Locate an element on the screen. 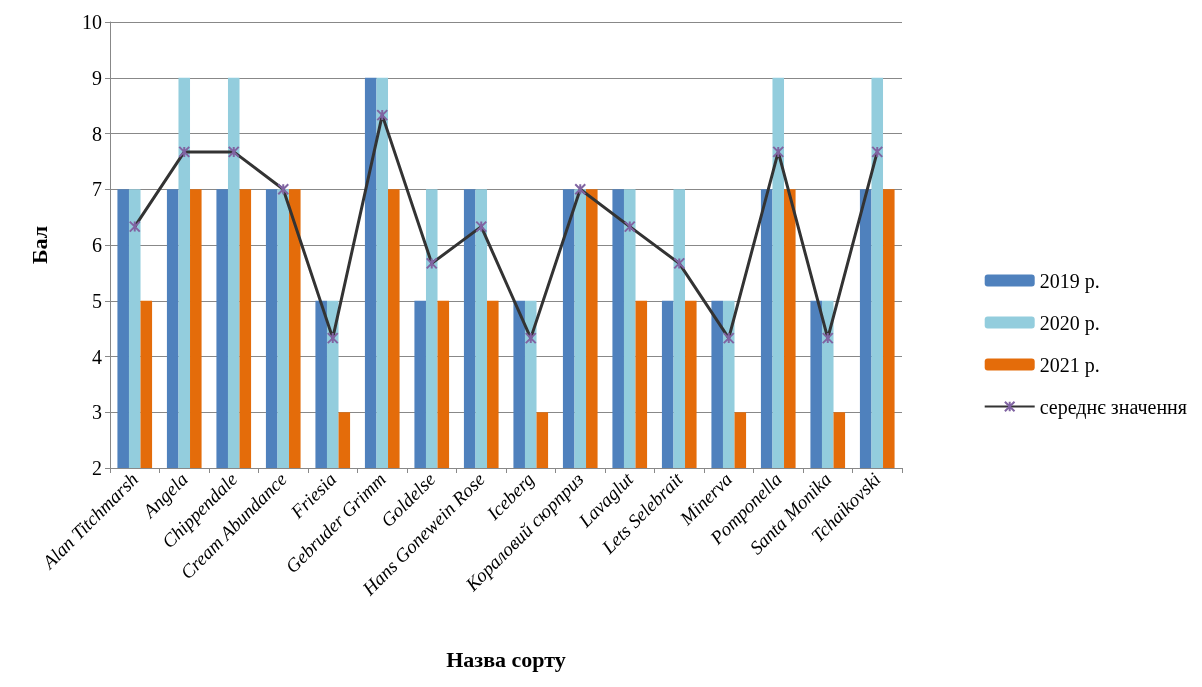  legend-label: 2019 р. is located at coordinates (1069, 281).